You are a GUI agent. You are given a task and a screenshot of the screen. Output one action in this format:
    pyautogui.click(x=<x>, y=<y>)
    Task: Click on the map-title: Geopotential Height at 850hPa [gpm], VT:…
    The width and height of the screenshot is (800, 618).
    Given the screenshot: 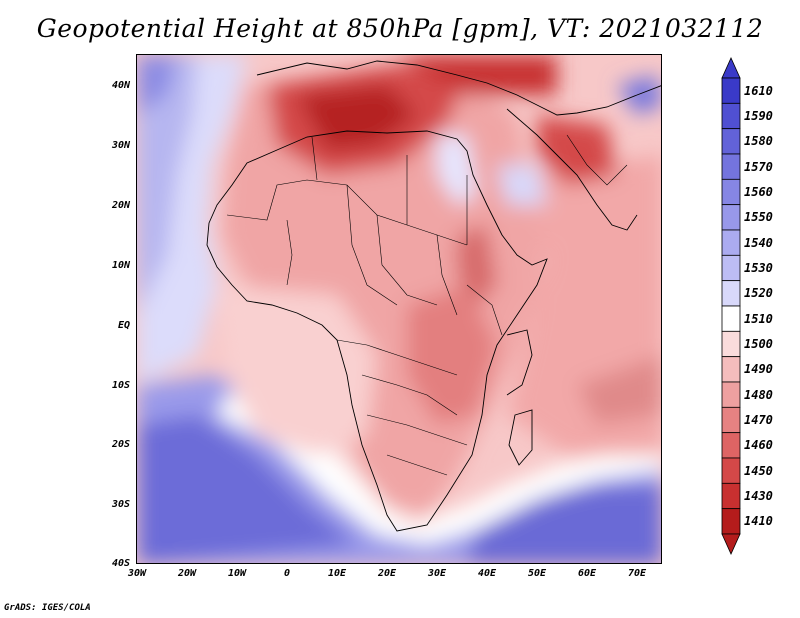 What is the action you would take?
    pyautogui.click(x=400, y=28)
    